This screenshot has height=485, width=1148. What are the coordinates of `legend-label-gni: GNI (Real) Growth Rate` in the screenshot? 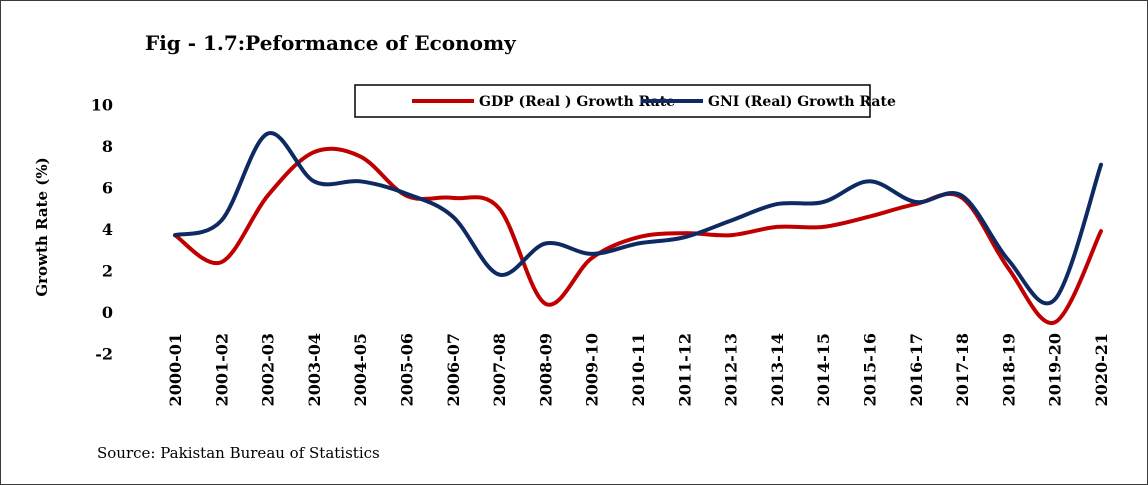 It's located at (802, 102).